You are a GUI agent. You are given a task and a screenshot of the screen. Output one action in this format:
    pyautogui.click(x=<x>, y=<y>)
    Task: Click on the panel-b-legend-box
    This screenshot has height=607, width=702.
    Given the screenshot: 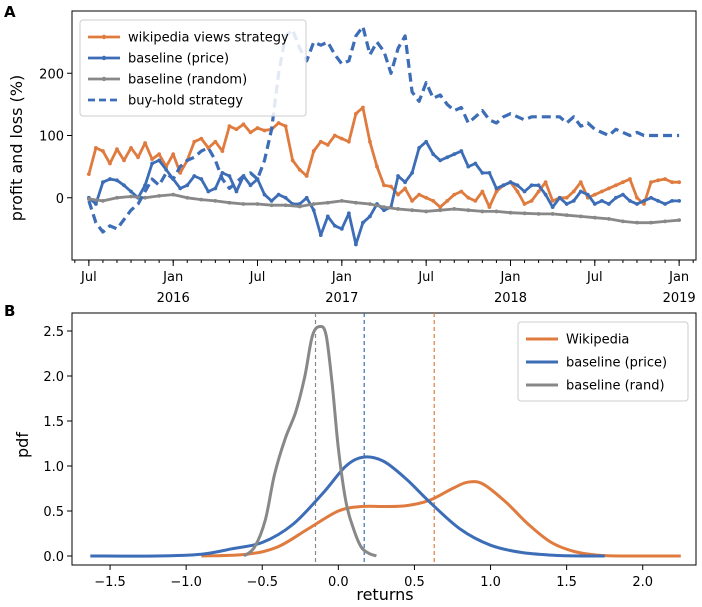 What is the action you would take?
    pyautogui.click(x=603, y=361)
    